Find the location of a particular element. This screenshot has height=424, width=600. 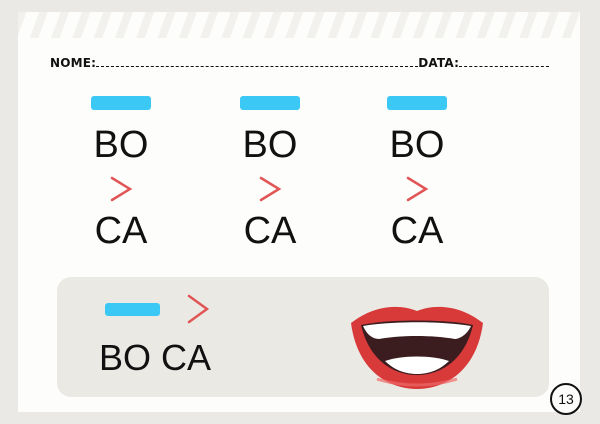

worksheet-header: NOME: DATA: is located at coordinates (300, 63).